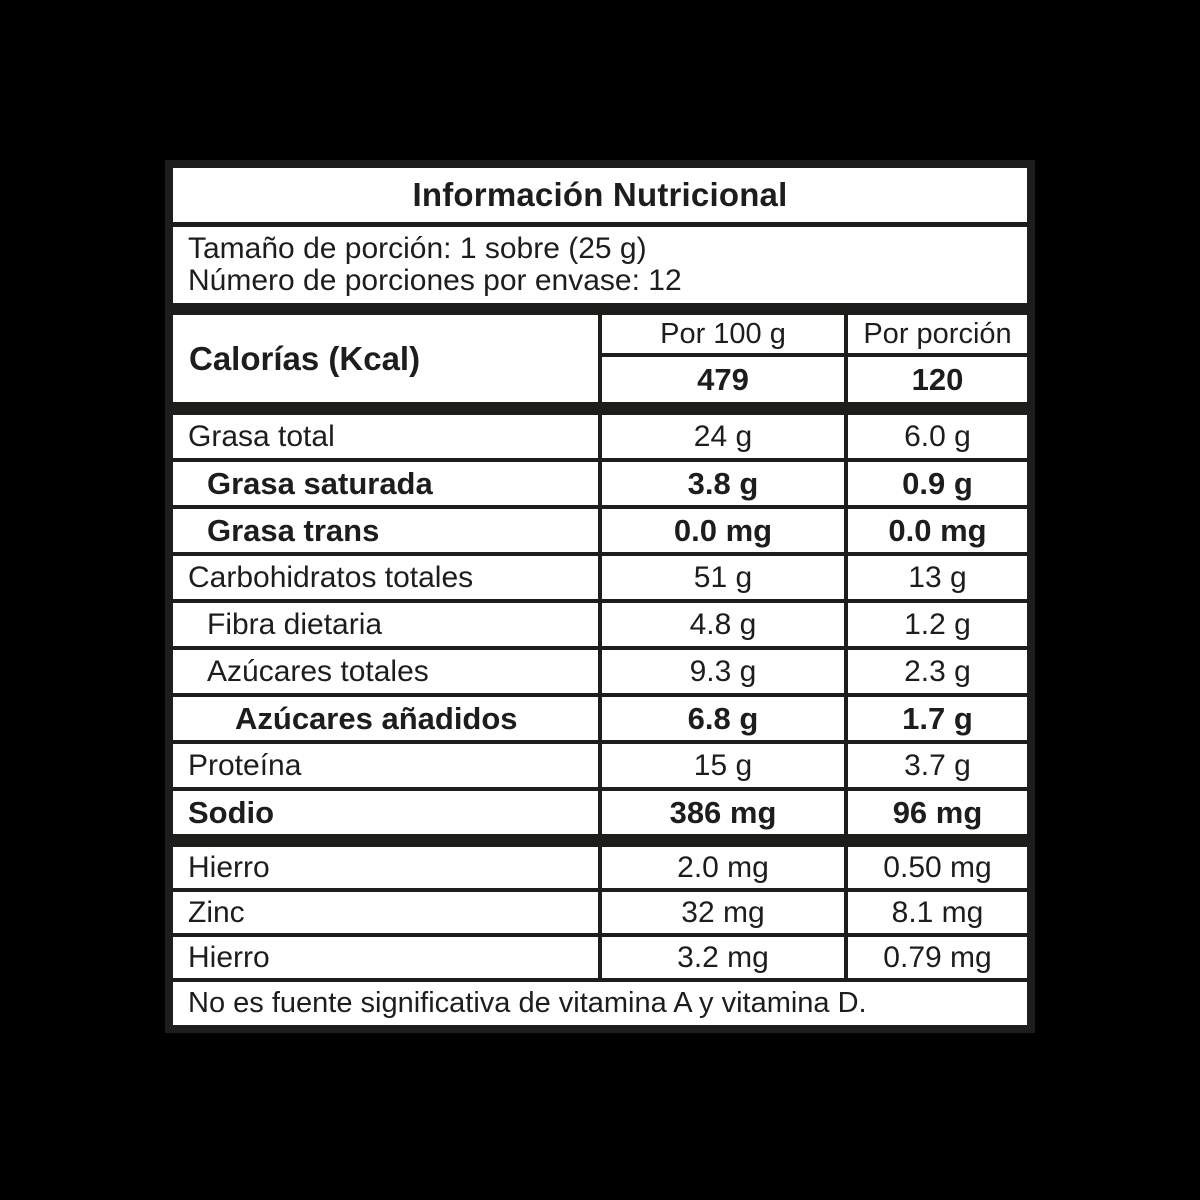 The image size is (1200, 1200). I want to click on mineral-value-per-100g: 3.2 mg, so click(723, 957).